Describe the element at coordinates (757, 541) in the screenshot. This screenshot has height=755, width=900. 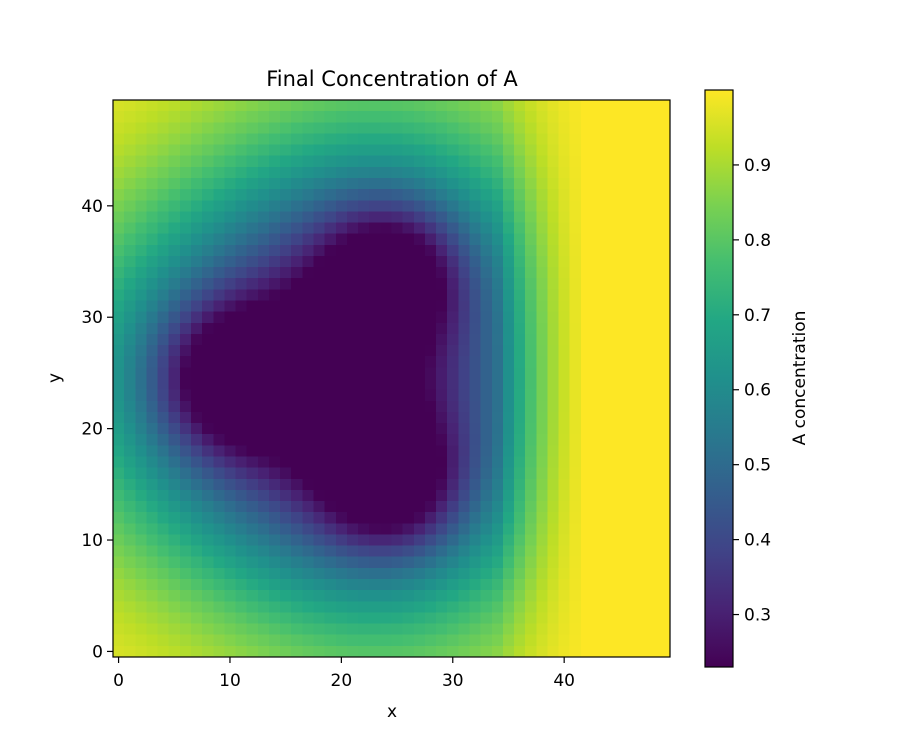
I see `colorbar-tick-label: 0.4` at that location.